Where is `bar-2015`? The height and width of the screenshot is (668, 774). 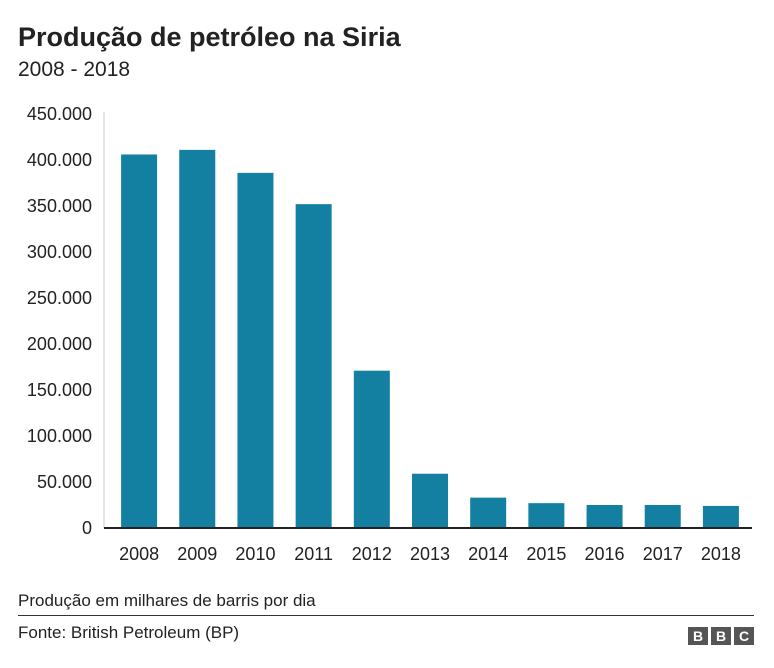 bar-2015 is located at coordinates (546, 515).